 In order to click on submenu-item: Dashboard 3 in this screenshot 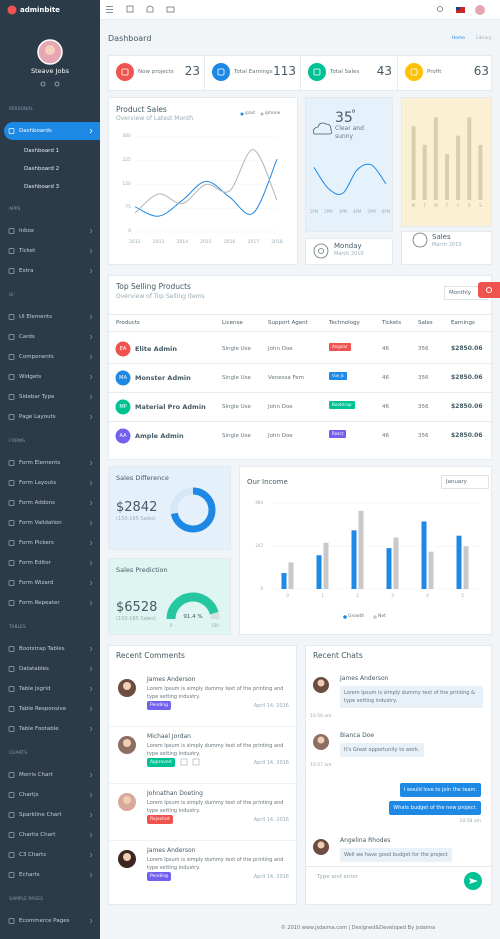, I will do `click(42, 187)`.